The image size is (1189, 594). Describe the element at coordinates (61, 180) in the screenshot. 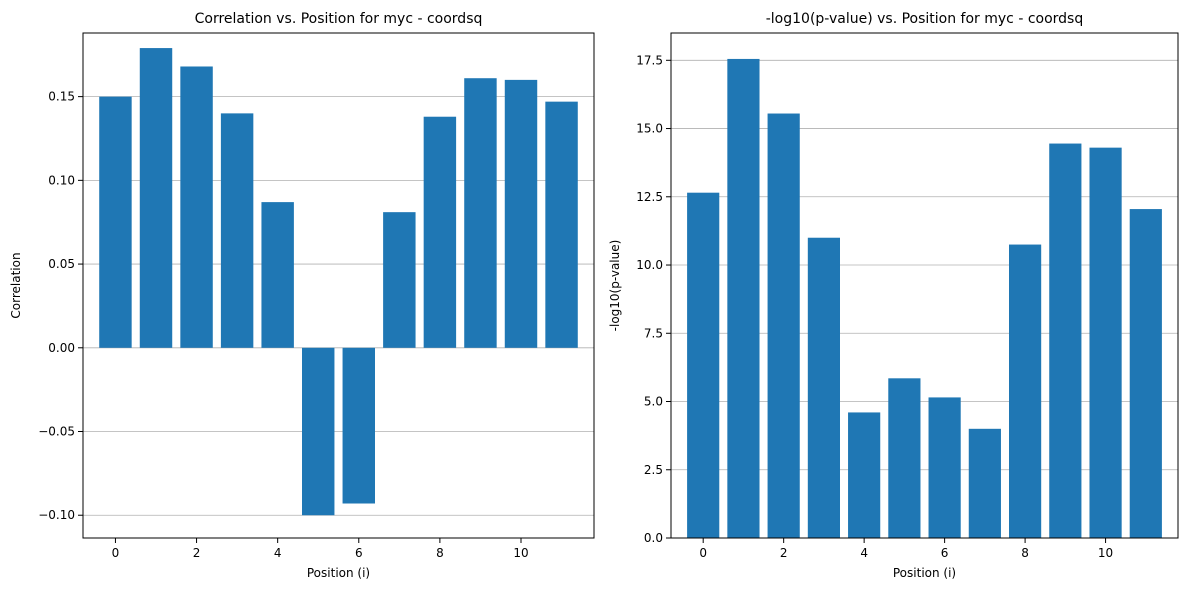

I see `y-tick-label: 0.10` at that location.